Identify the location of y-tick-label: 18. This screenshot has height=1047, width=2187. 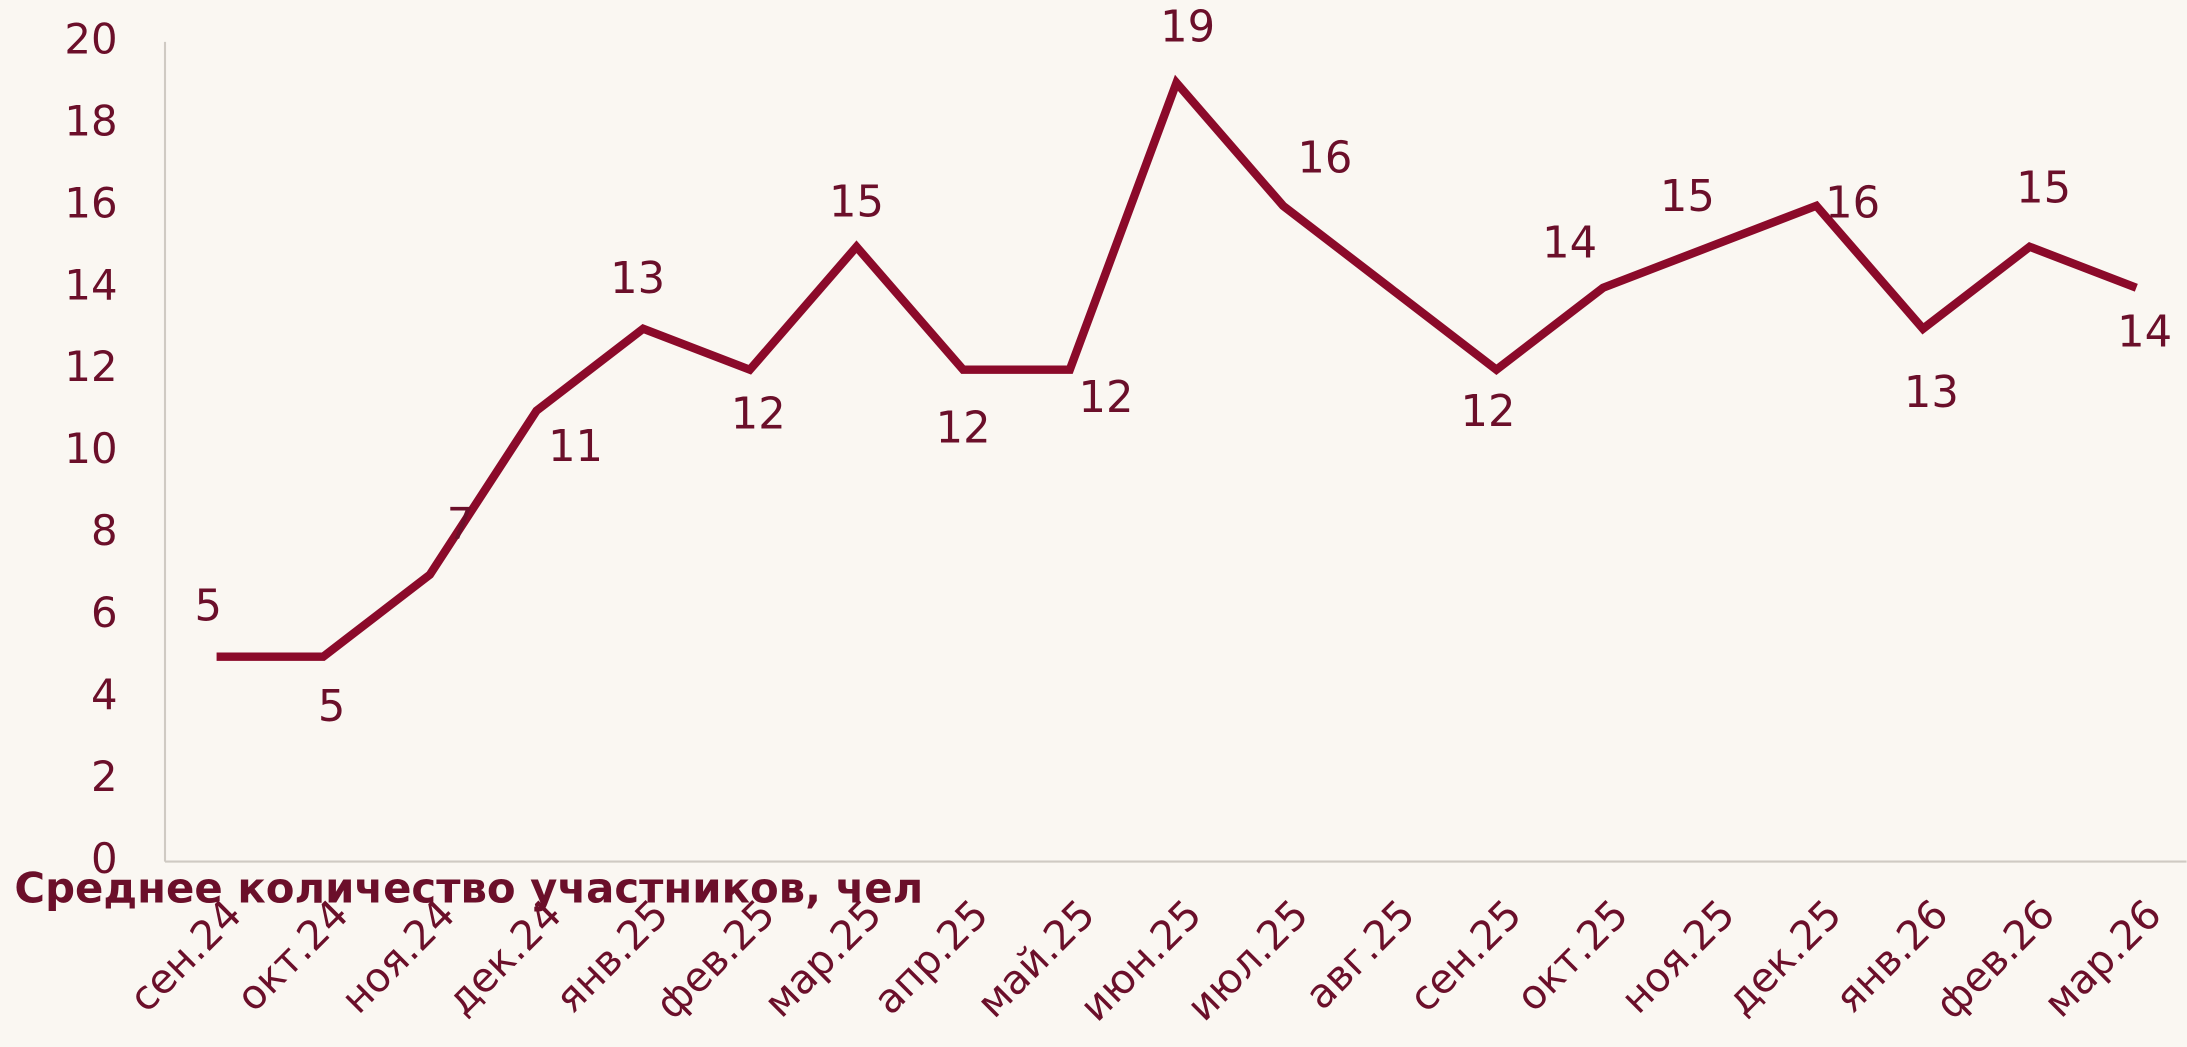
(90, 120).